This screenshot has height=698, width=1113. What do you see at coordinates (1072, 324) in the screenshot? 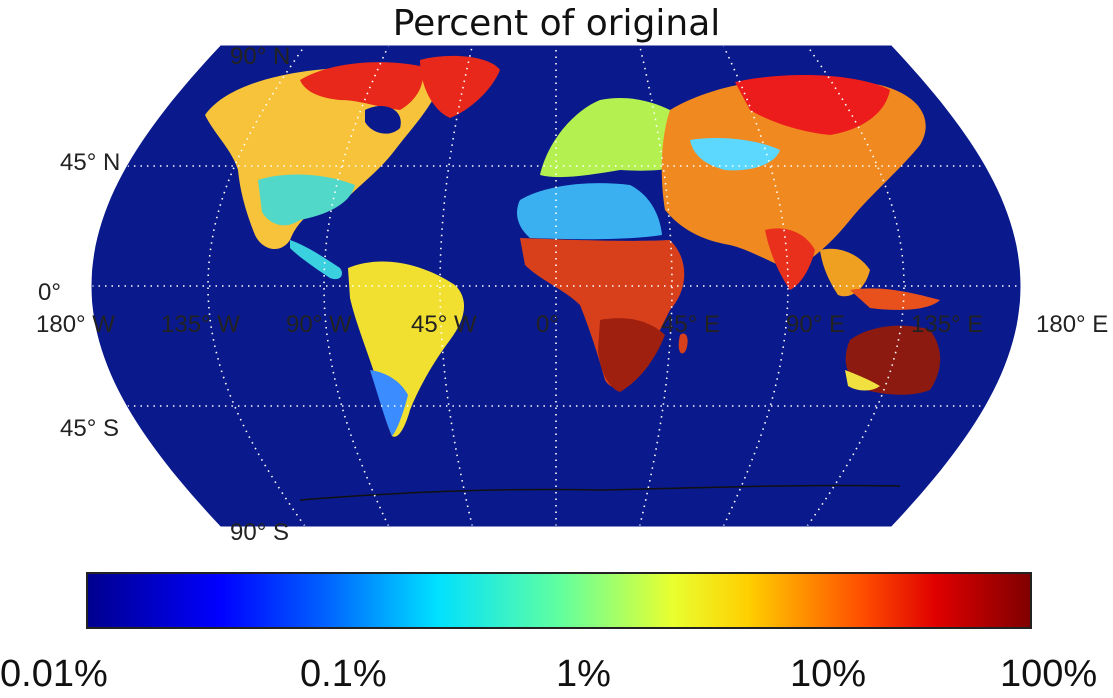
I see `longitude-label: 180° E` at bounding box center [1072, 324].